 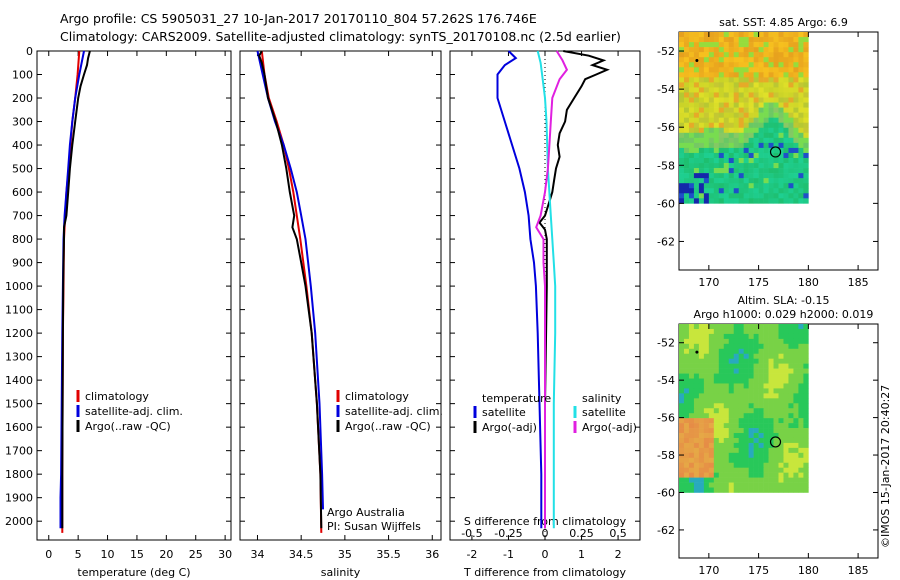 I want to click on x-axis-label: temperature (deg C), so click(x=133, y=572).